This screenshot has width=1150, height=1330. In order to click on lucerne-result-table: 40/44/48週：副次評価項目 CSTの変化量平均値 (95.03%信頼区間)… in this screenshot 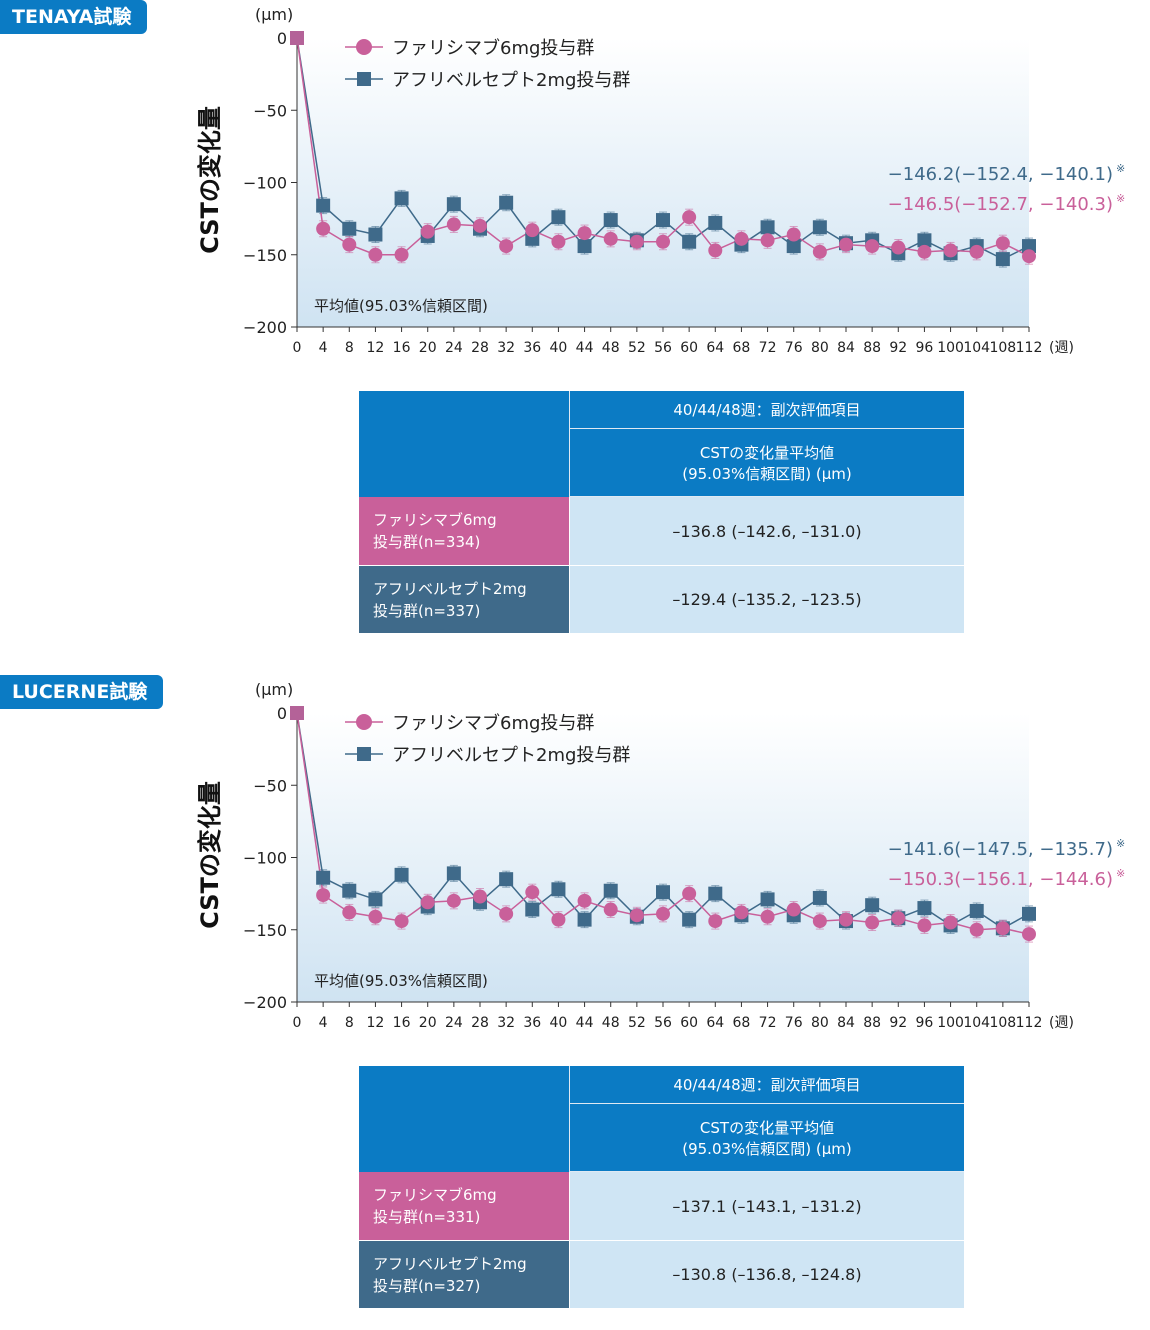, I will do `click(661, 1187)`.